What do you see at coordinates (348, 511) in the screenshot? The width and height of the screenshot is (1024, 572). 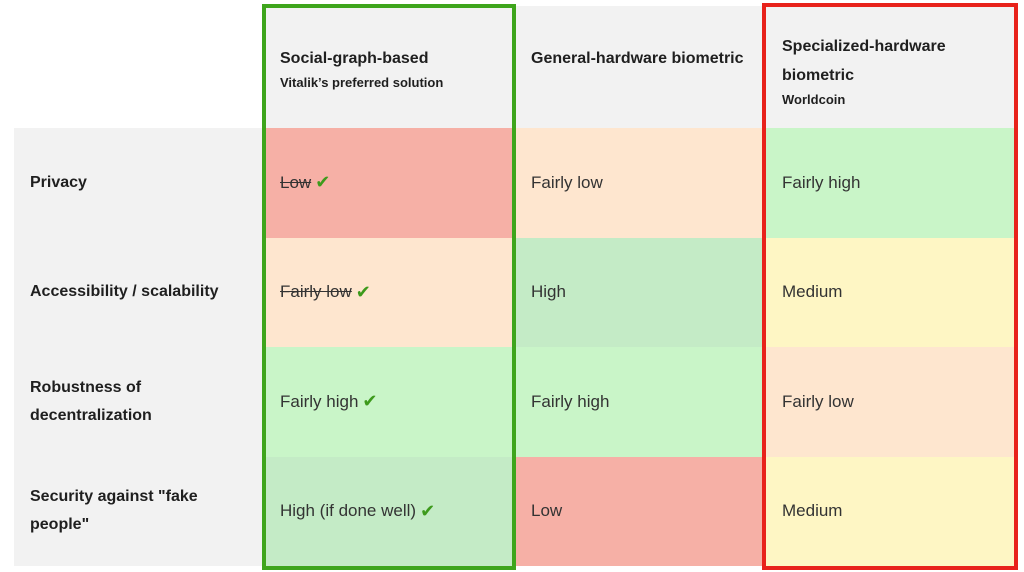 I see `cell-text: High (if done well)` at bounding box center [348, 511].